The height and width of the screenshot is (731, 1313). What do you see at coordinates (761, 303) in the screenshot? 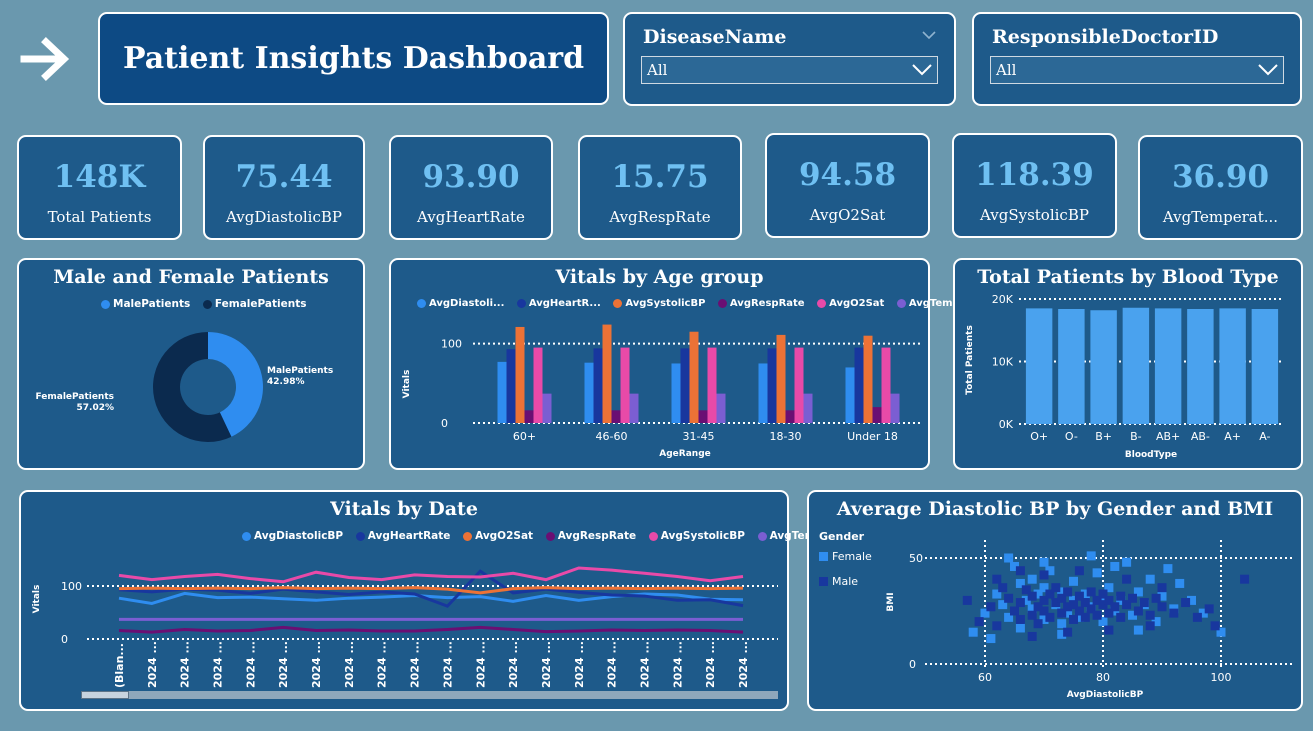
I see `legend-item: AvgRespRate` at bounding box center [761, 303].